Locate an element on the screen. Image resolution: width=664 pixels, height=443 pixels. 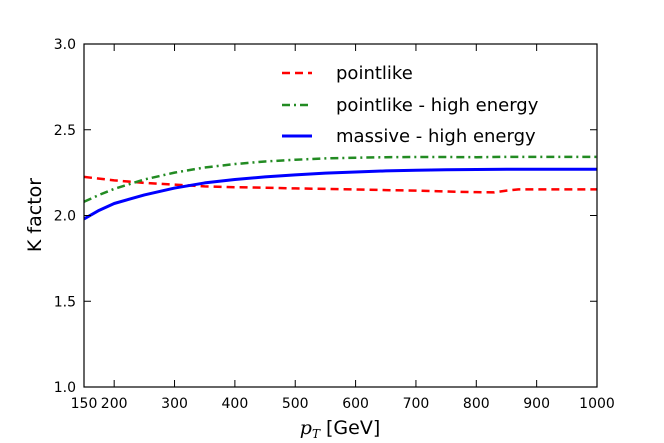
x-axis-label: pT [GeV] is located at coordinates (340, 429).